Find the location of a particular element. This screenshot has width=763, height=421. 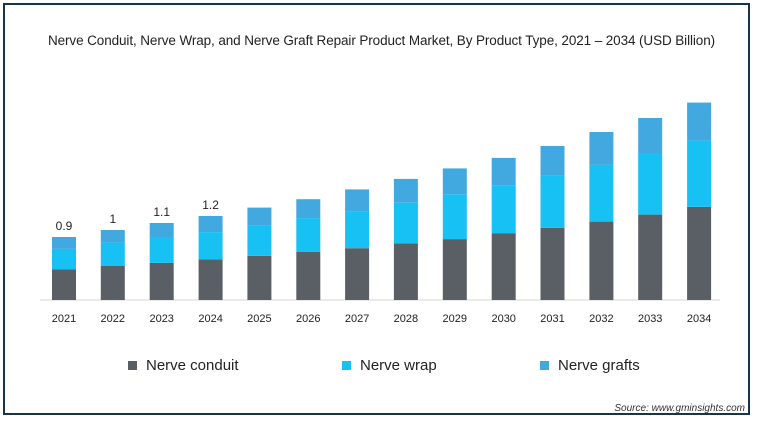

x-tick-label-2022: 2022 is located at coordinates (113, 319).